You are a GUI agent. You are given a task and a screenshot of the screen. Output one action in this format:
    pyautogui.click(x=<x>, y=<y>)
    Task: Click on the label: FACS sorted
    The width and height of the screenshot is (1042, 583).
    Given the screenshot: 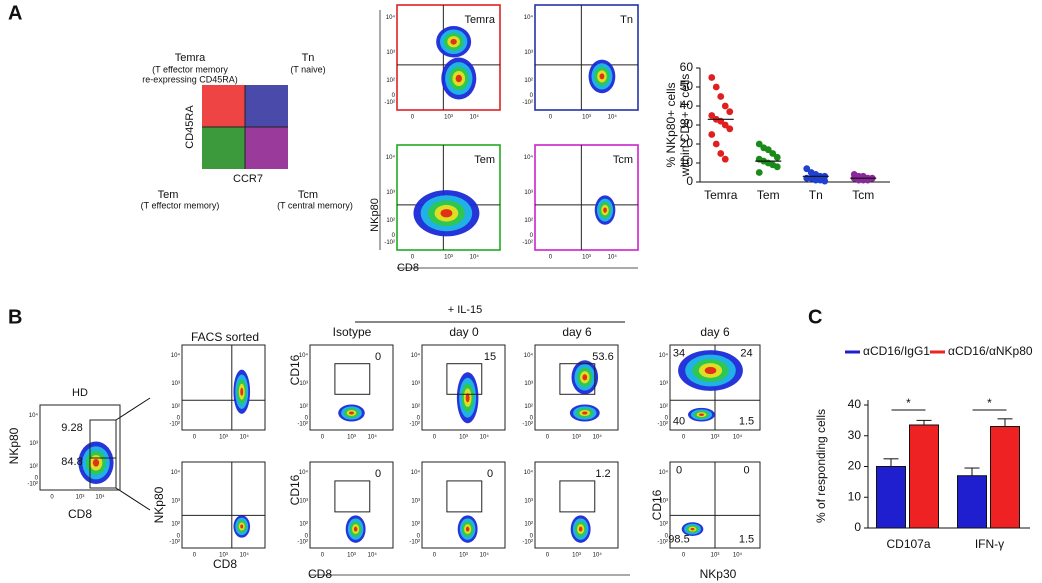 What is the action you would take?
    pyautogui.click(x=225, y=337)
    